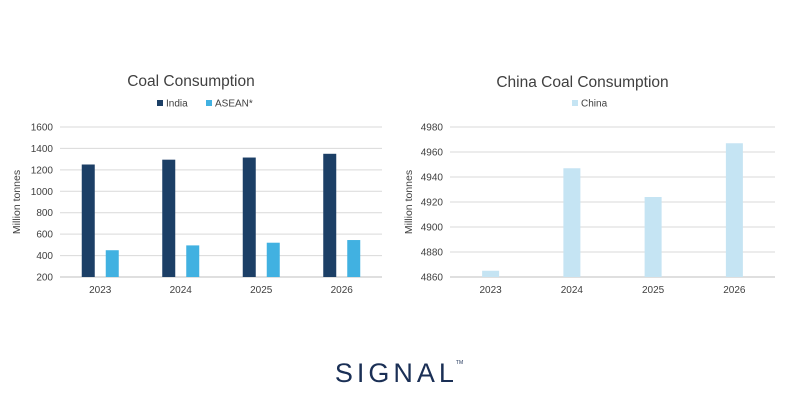 The image size is (800, 419). I want to click on bar-china-2024, so click(572, 222).